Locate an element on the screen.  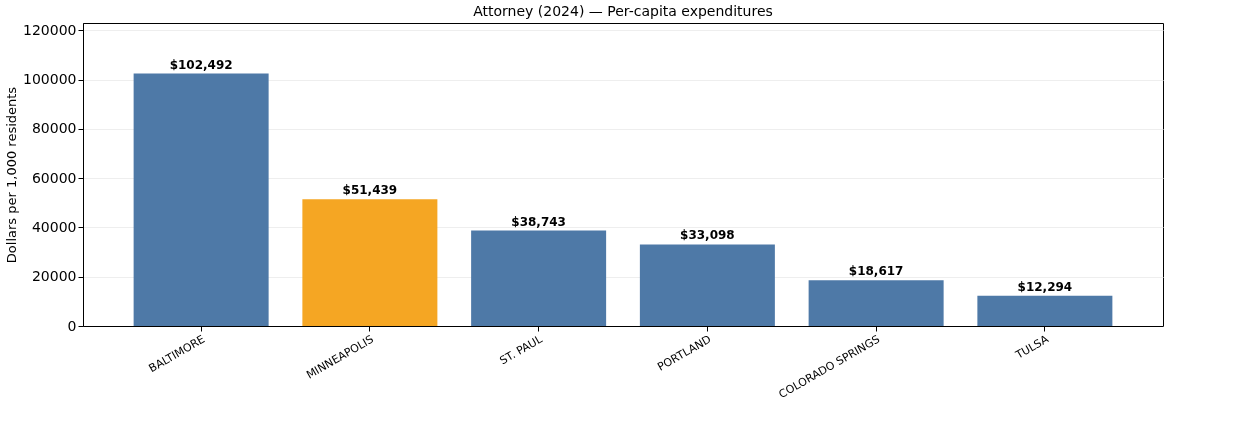
data-label: $12,294 is located at coordinates (1045, 286).